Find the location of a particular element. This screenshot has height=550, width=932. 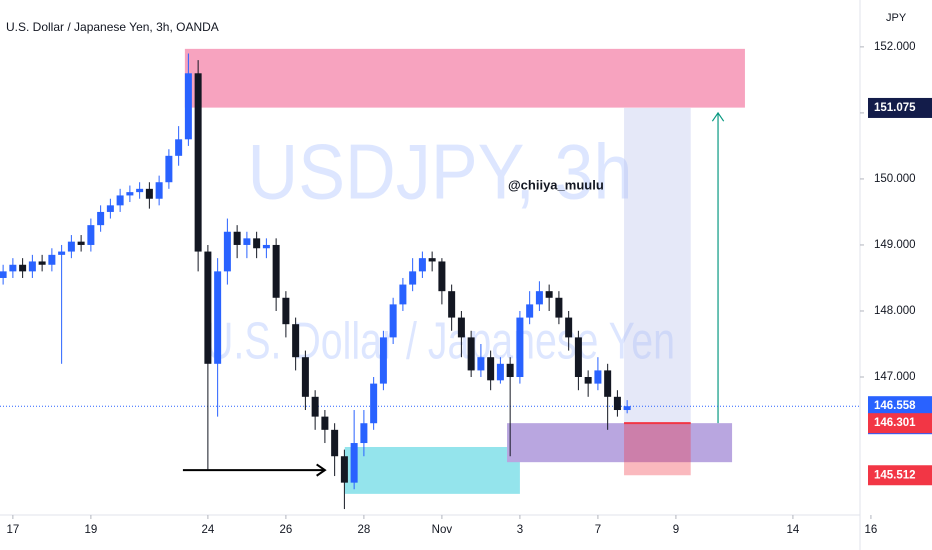

x-tick-label: 28 is located at coordinates (363, 530).